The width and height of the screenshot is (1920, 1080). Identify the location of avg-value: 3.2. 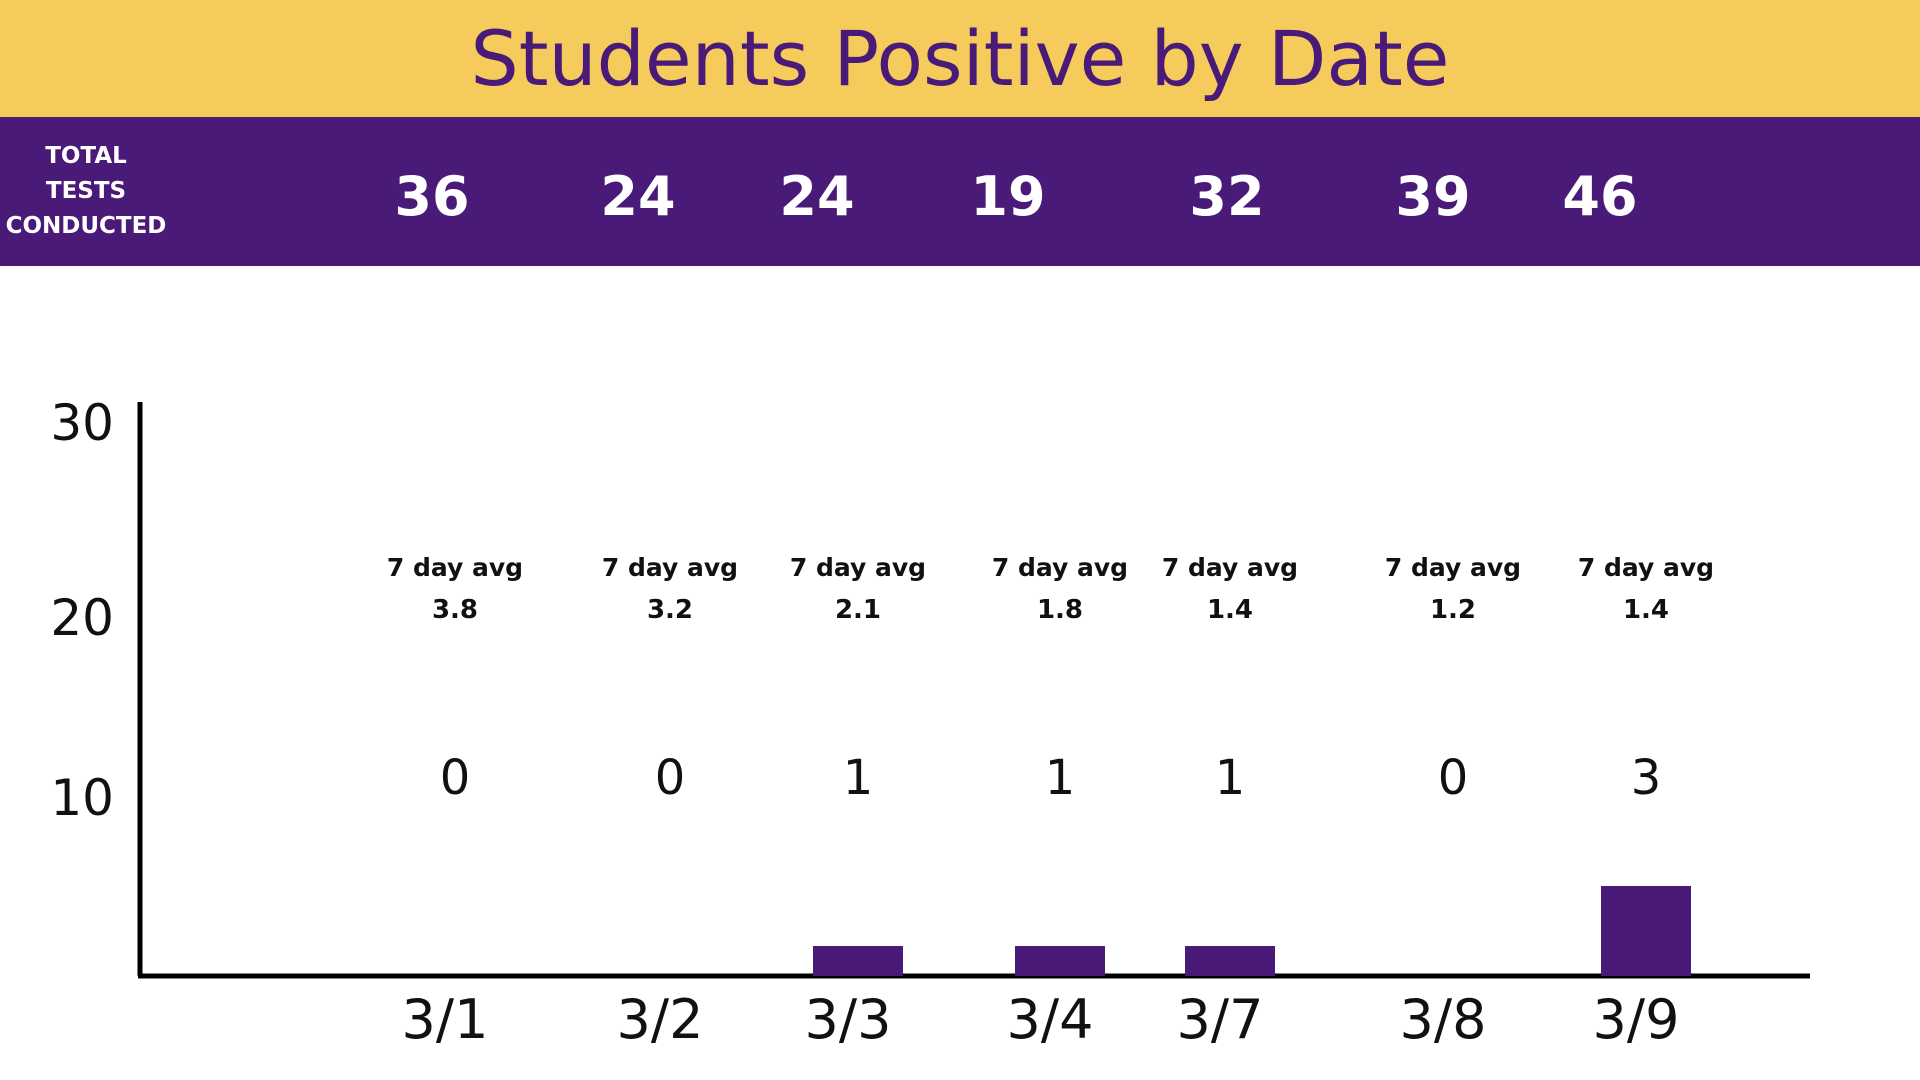
(670, 610).